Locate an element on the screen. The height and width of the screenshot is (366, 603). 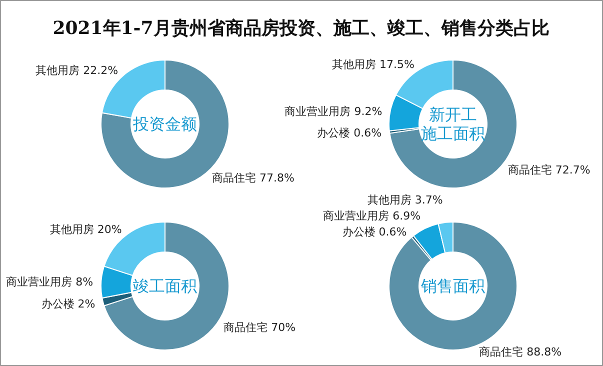
slice-label: 商业营业用房 8% is located at coordinates (50, 281).